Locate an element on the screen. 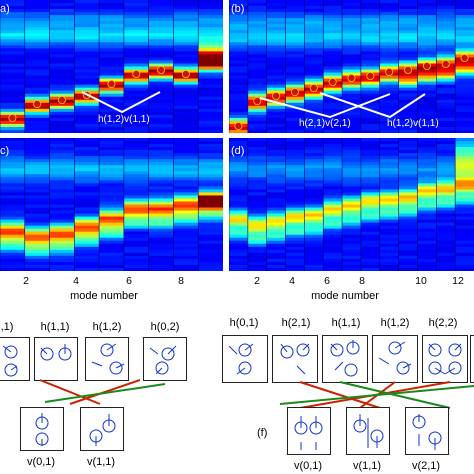  panel-label-f: (f) is located at coordinates (262, 433).